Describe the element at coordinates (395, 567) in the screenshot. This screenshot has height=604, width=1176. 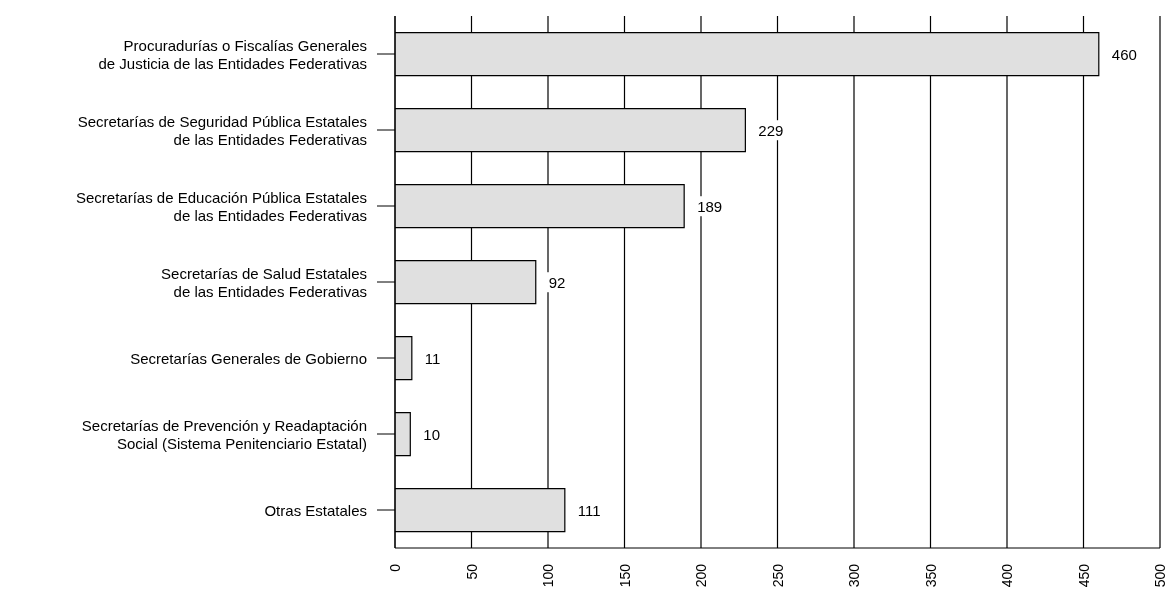
I see `x-tick-label: 0` at that location.